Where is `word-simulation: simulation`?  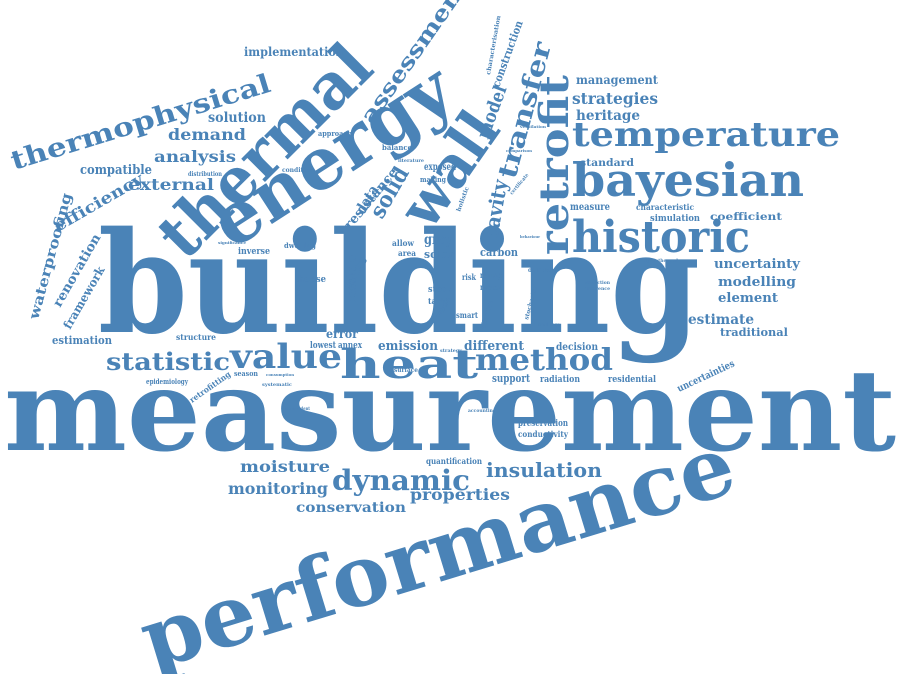 word-simulation: simulation is located at coordinates (675, 219).